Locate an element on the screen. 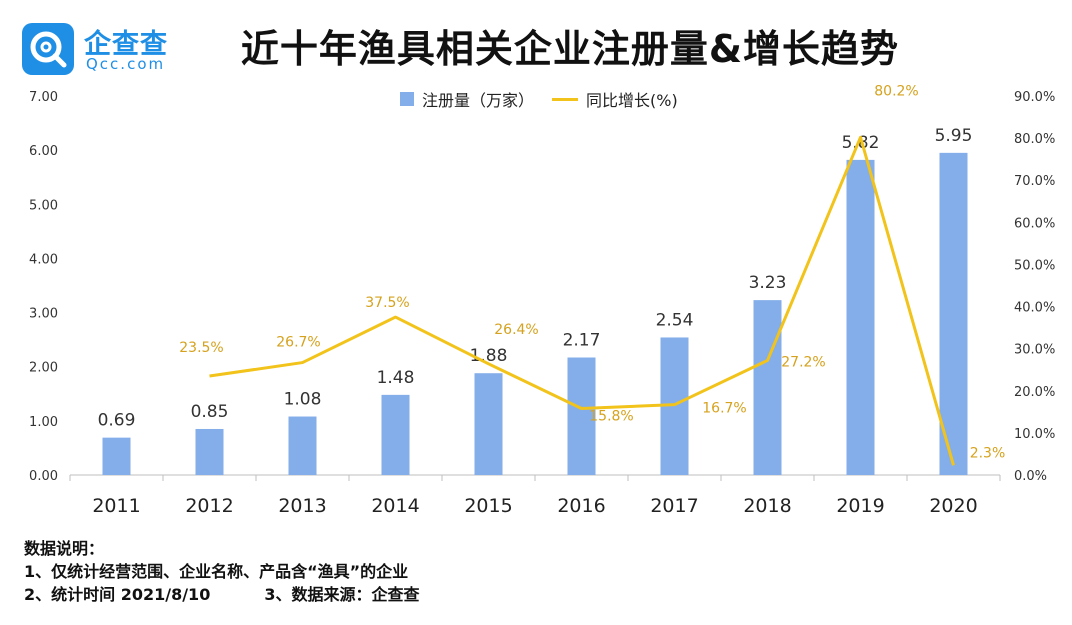  brand-domain: Qcc.com is located at coordinates (126, 64).